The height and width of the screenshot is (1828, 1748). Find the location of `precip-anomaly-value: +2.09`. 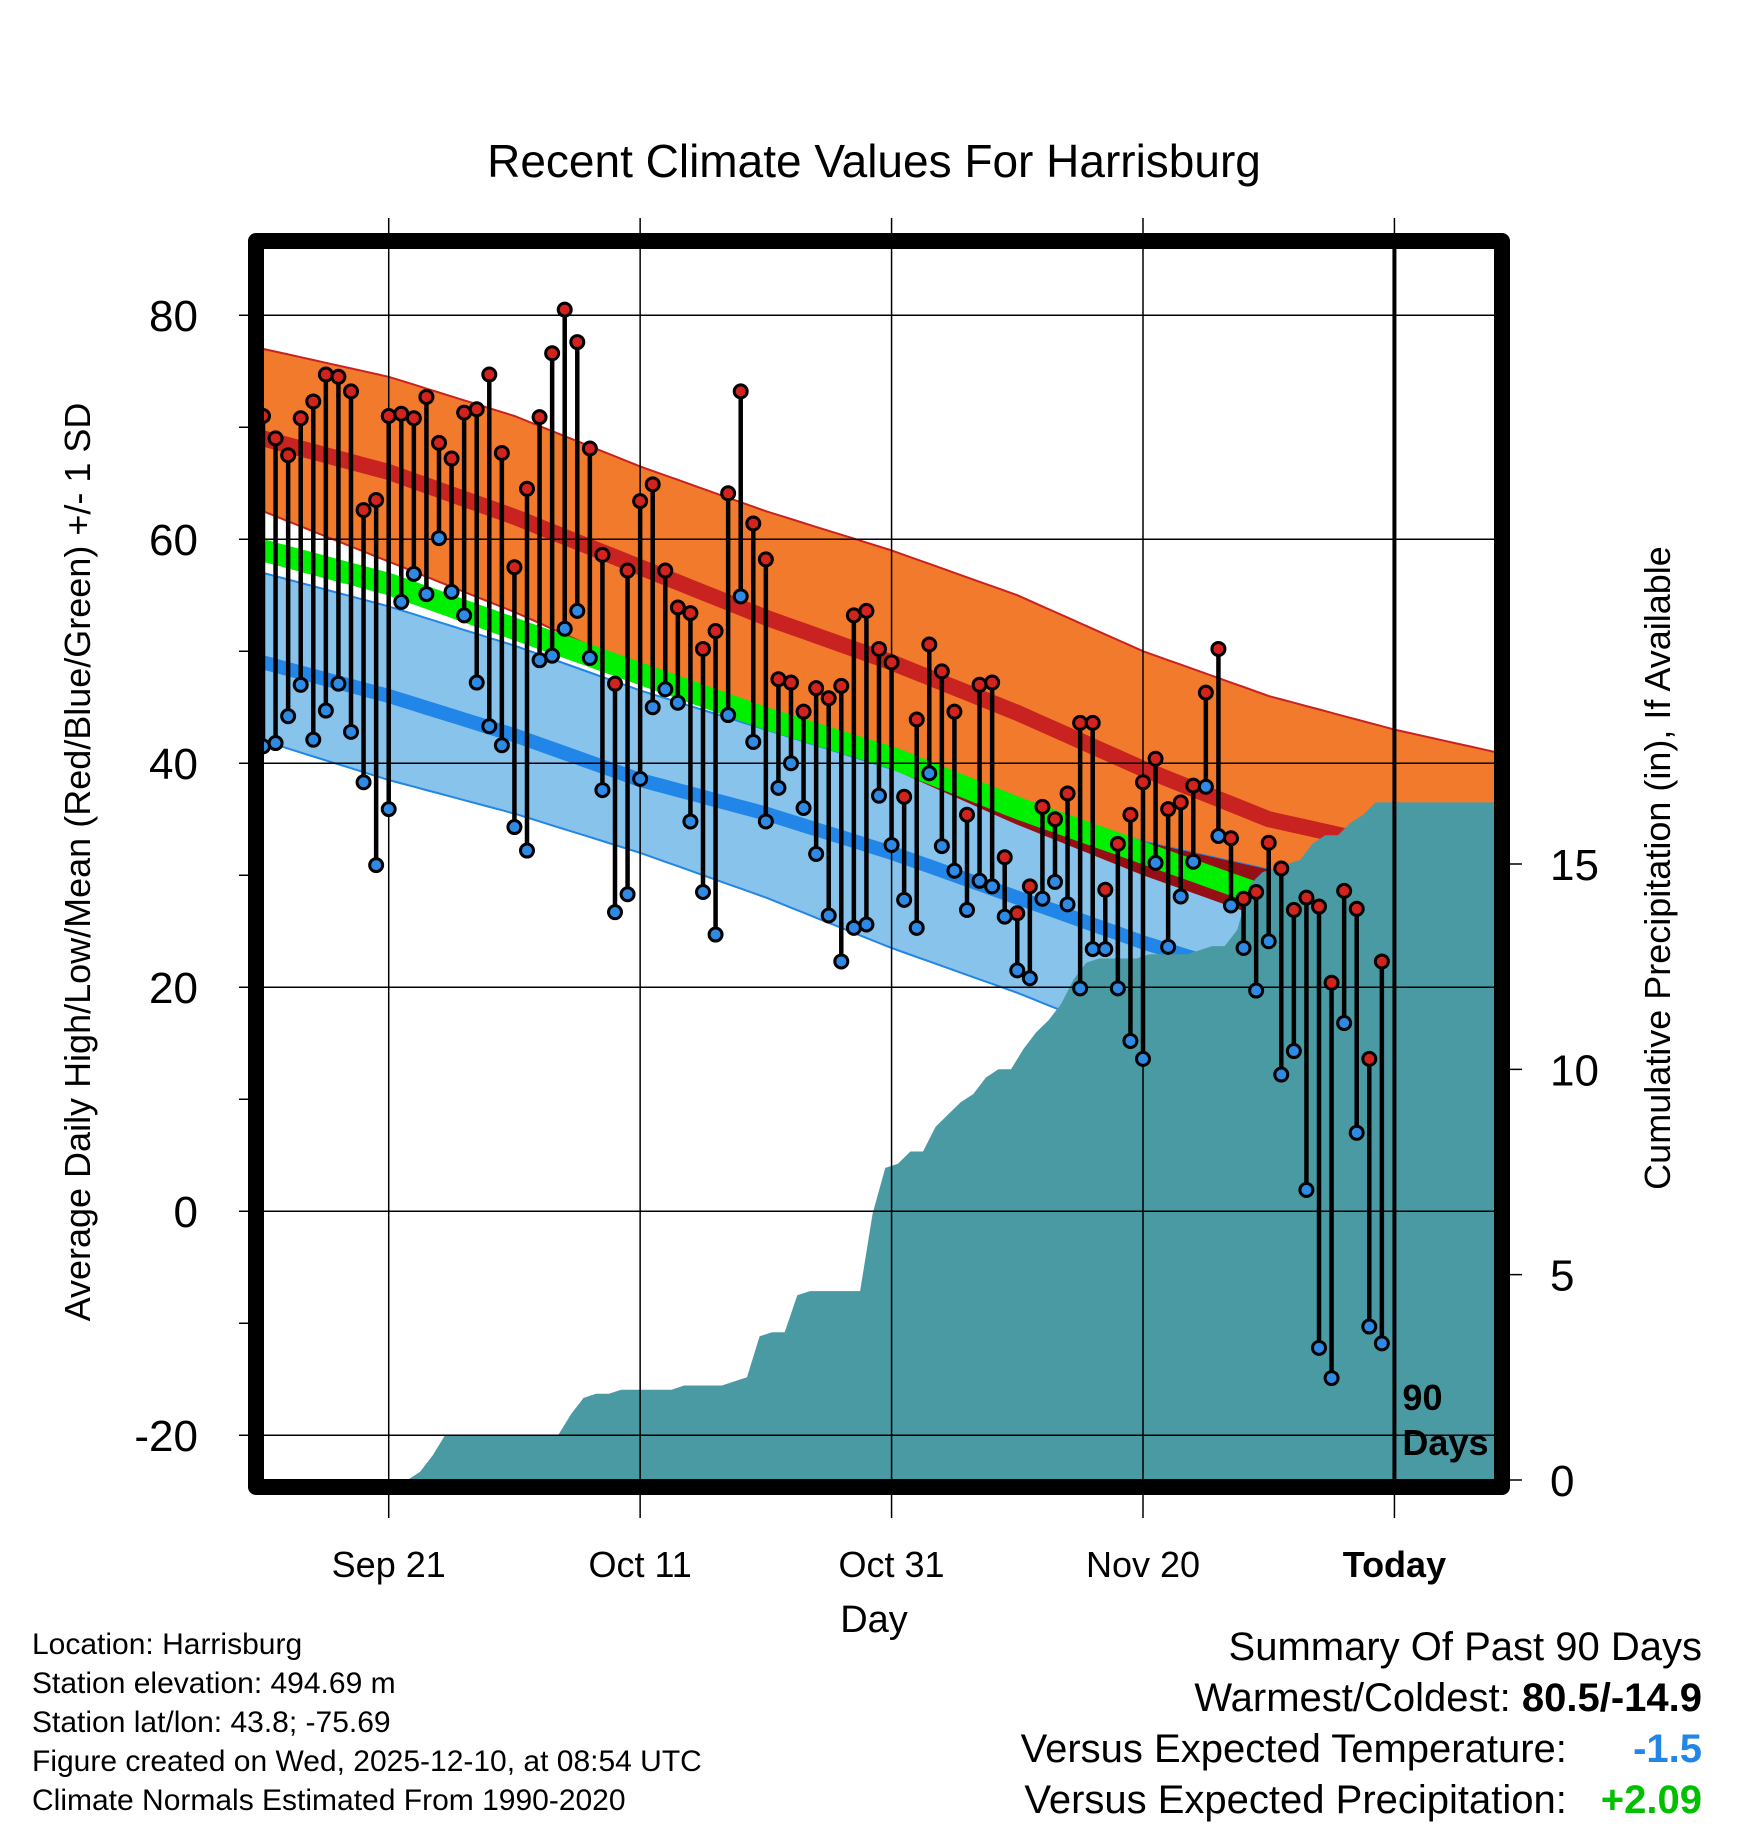

precip-anomaly-value: +2.09 is located at coordinates (1651, 1800).